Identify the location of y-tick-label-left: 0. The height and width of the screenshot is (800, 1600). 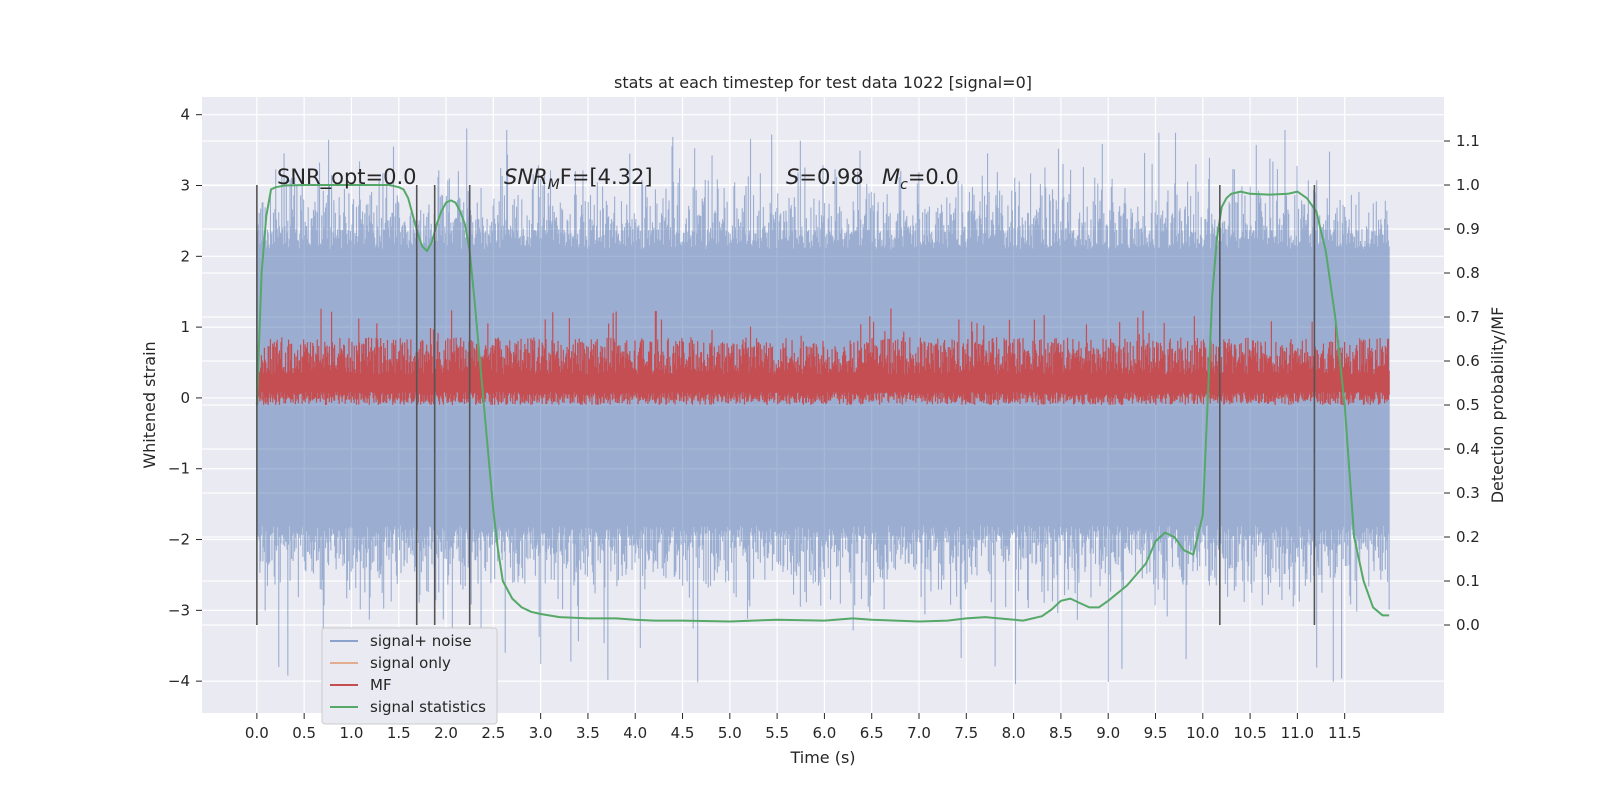
(185, 398).